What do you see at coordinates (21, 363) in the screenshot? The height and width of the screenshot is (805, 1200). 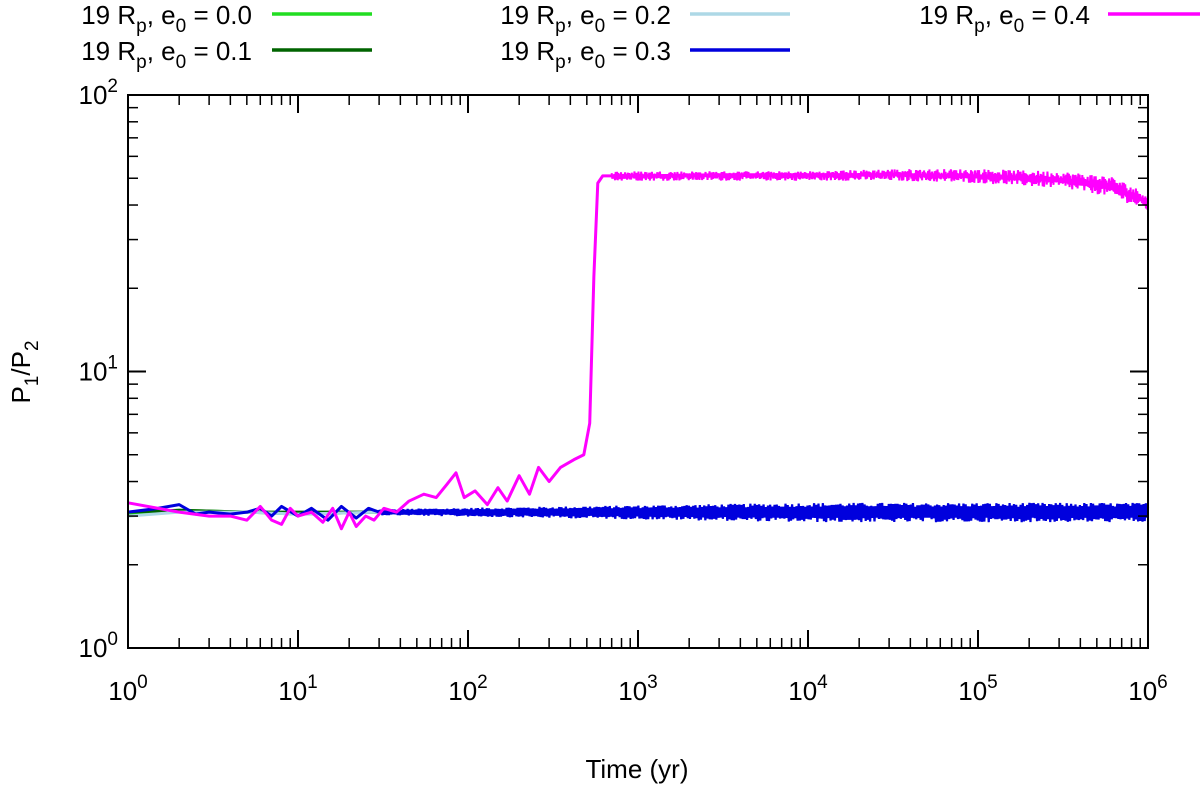 I see `y-label-mid: /P` at bounding box center [21, 363].